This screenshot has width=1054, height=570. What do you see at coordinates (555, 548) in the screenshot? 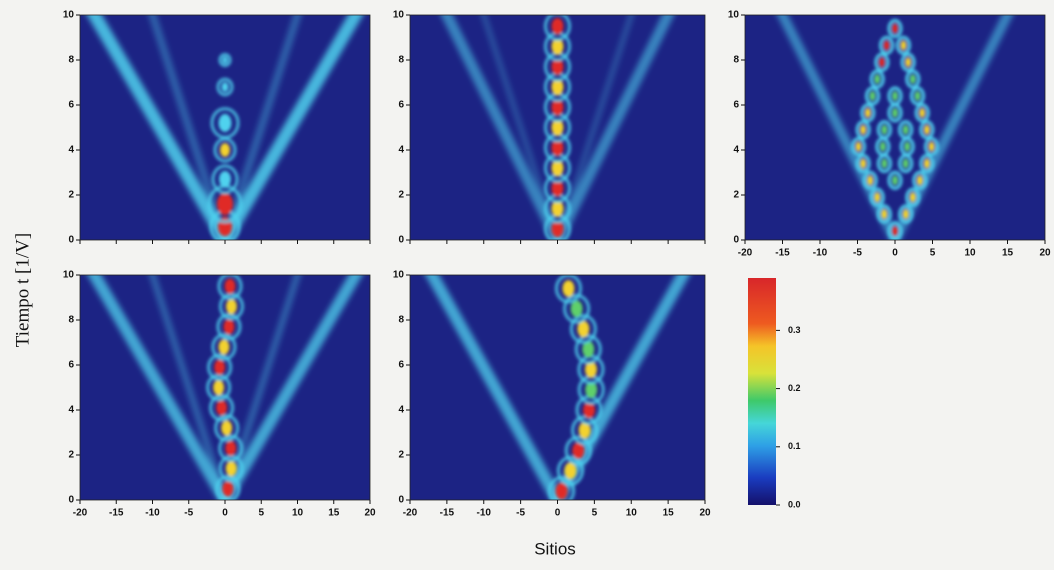
I see `x-axis-label: Sitios` at bounding box center [555, 548].